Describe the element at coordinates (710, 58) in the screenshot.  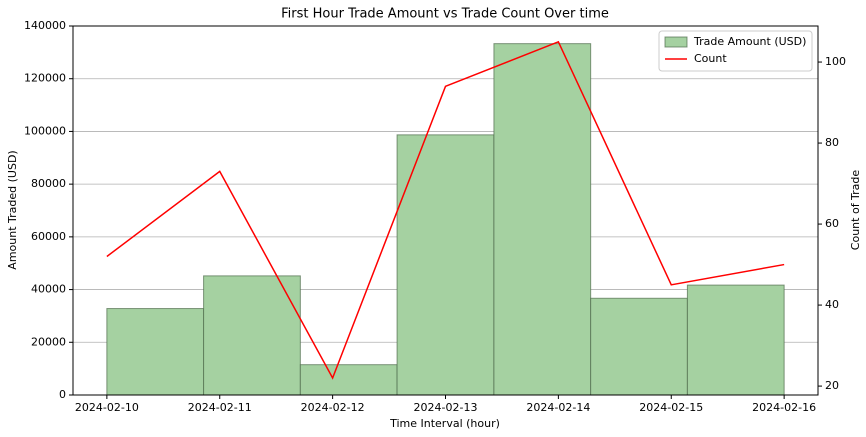
I see `legend-label: Count` at that location.